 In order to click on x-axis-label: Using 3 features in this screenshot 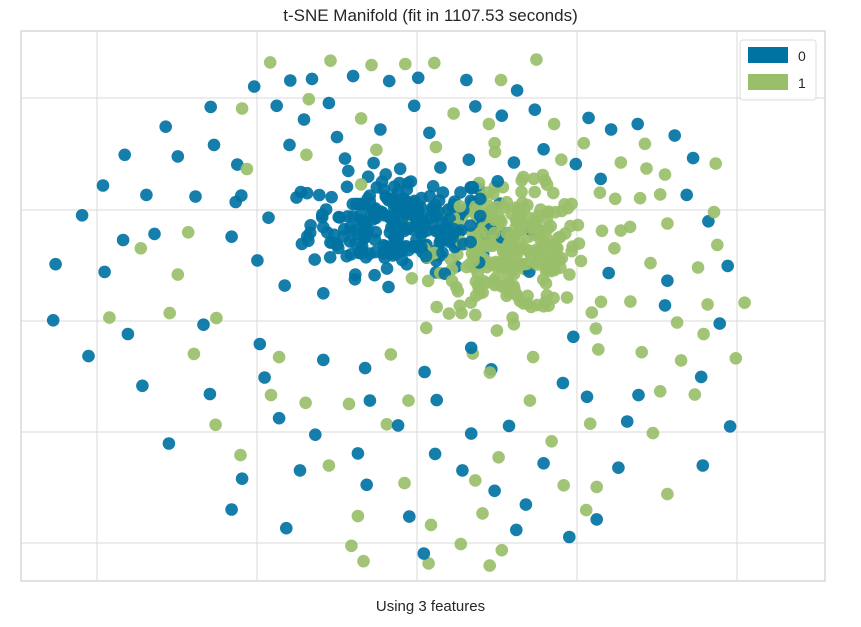, I will do `click(430, 606)`.